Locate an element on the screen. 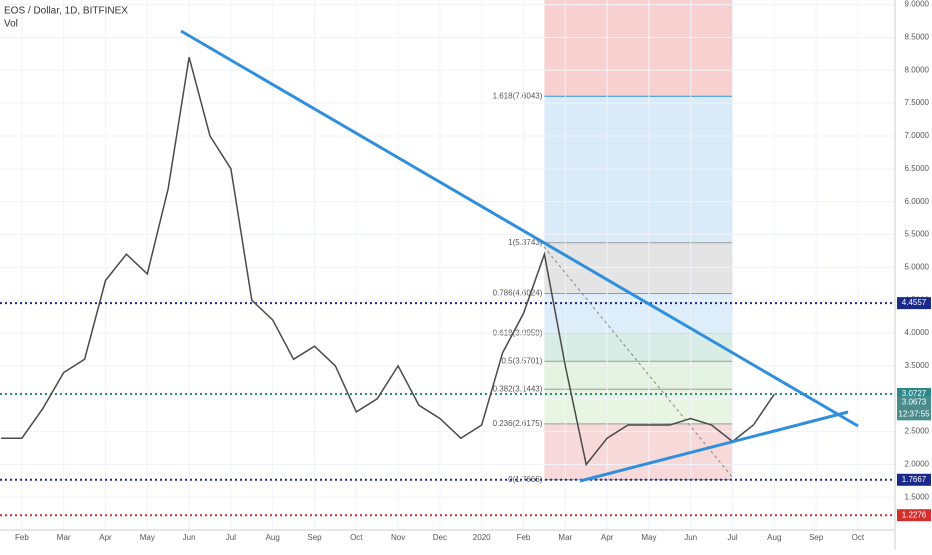 This screenshot has width=932, height=555. y-tick-label: 8.0000 is located at coordinates (917, 69).